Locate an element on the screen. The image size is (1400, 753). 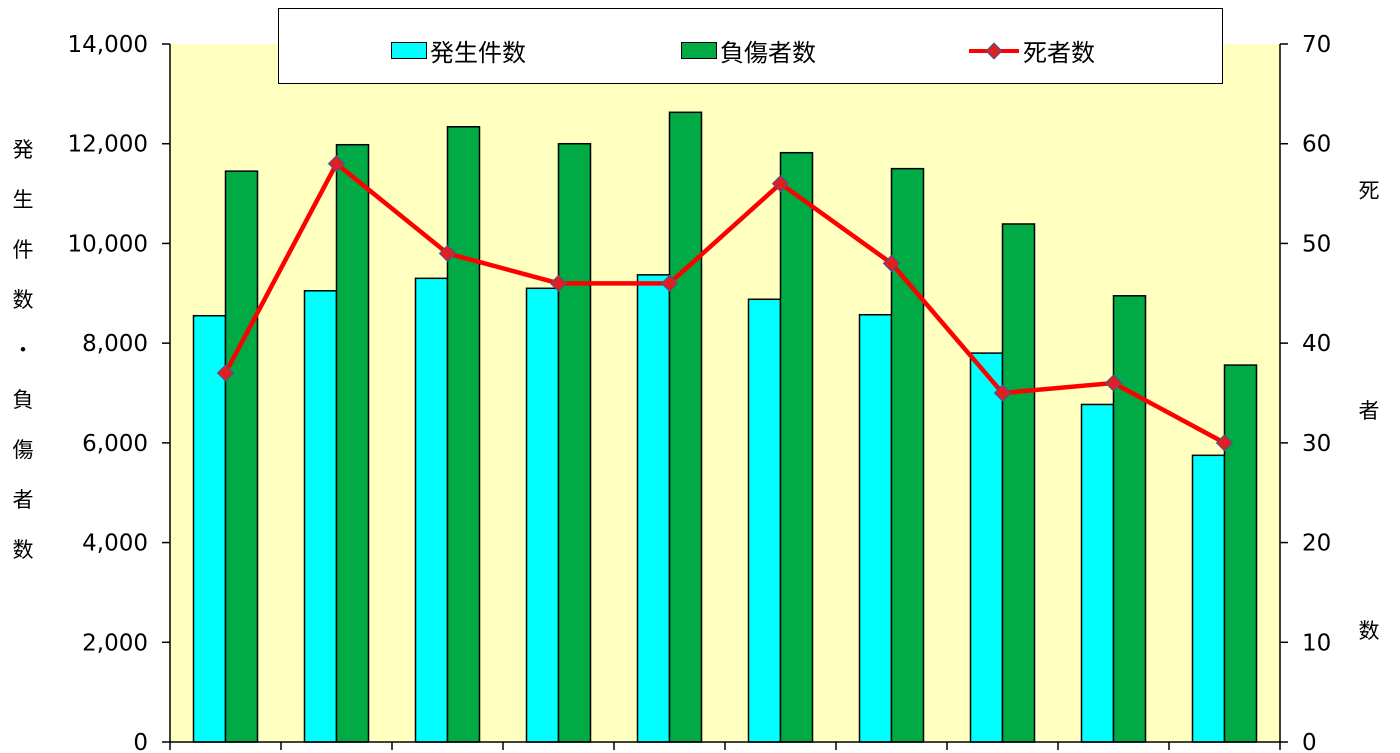
y-axis-right-label-text: 死者数 is located at coordinates (1369, 411).